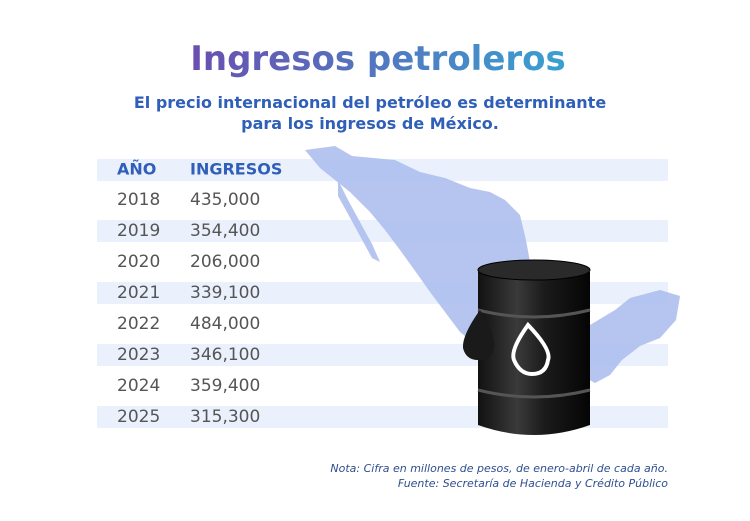  I want to click on year: 2023, so click(138, 355).